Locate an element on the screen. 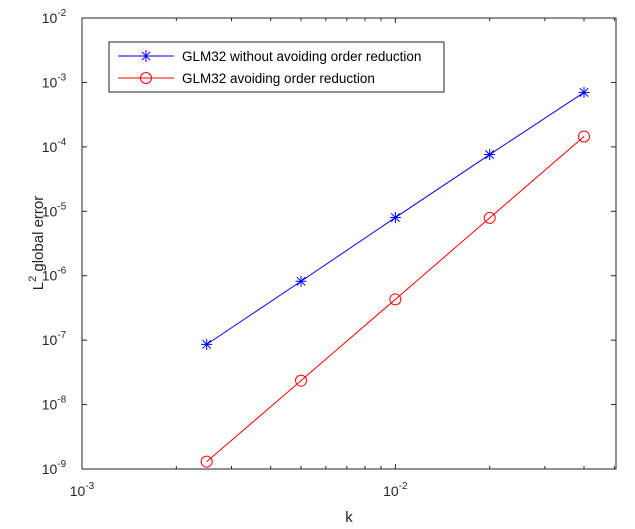 The height and width of the screenshot is (529, 635). x-tick-label-0: 10⁻³ is located at coordinates (82, 490).